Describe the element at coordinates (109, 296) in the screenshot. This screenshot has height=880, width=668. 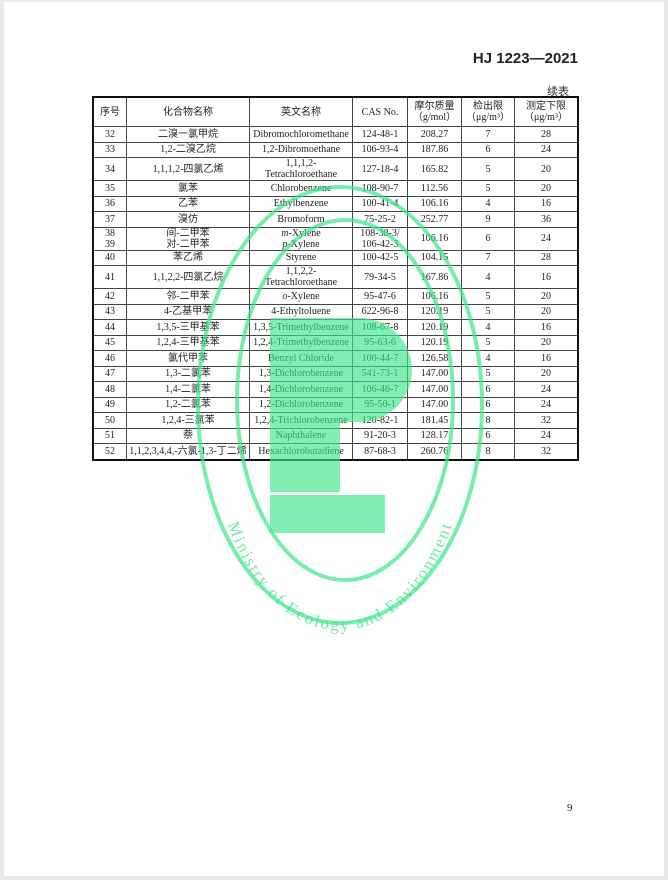
I see `cell-no: 42` at that location.